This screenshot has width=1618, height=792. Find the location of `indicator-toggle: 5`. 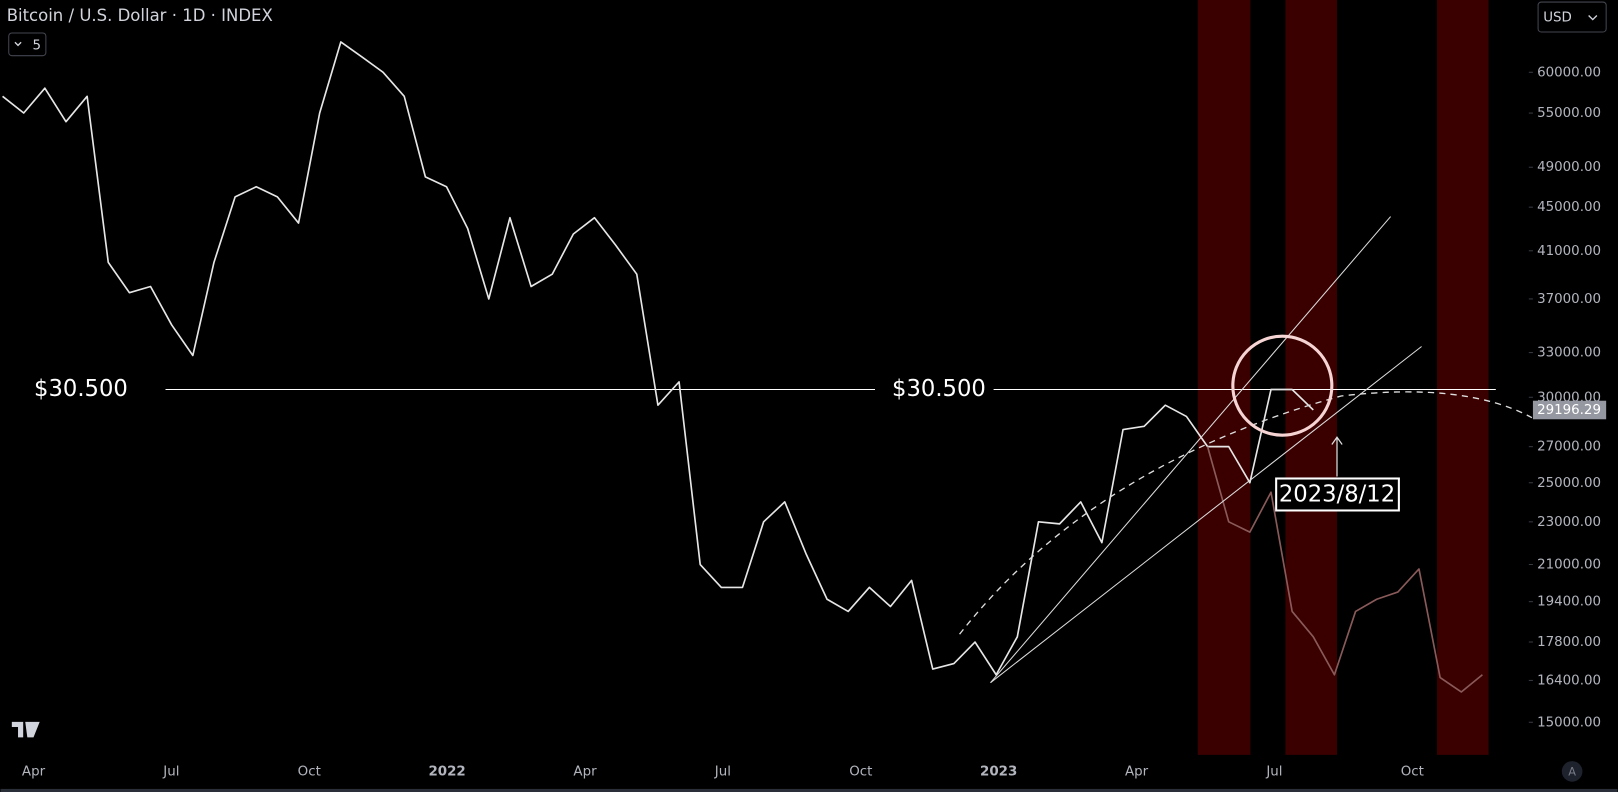

indicator-toggle: 5 is located at coordinates (27, 44).